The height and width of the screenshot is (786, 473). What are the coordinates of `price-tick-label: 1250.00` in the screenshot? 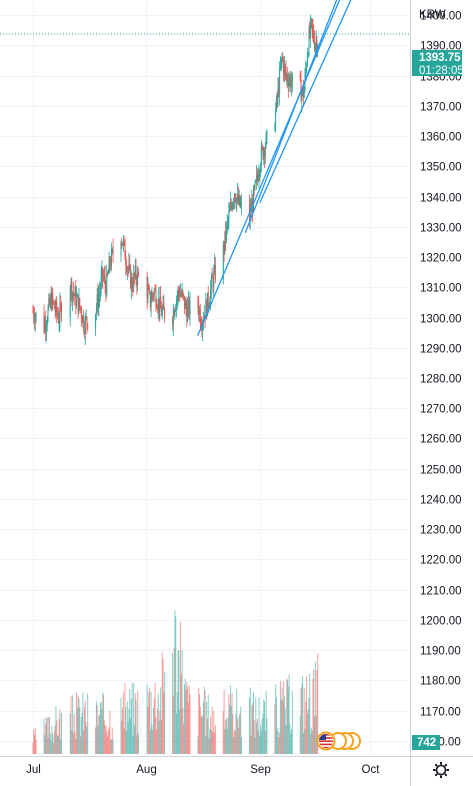 It's located at (441, 471).